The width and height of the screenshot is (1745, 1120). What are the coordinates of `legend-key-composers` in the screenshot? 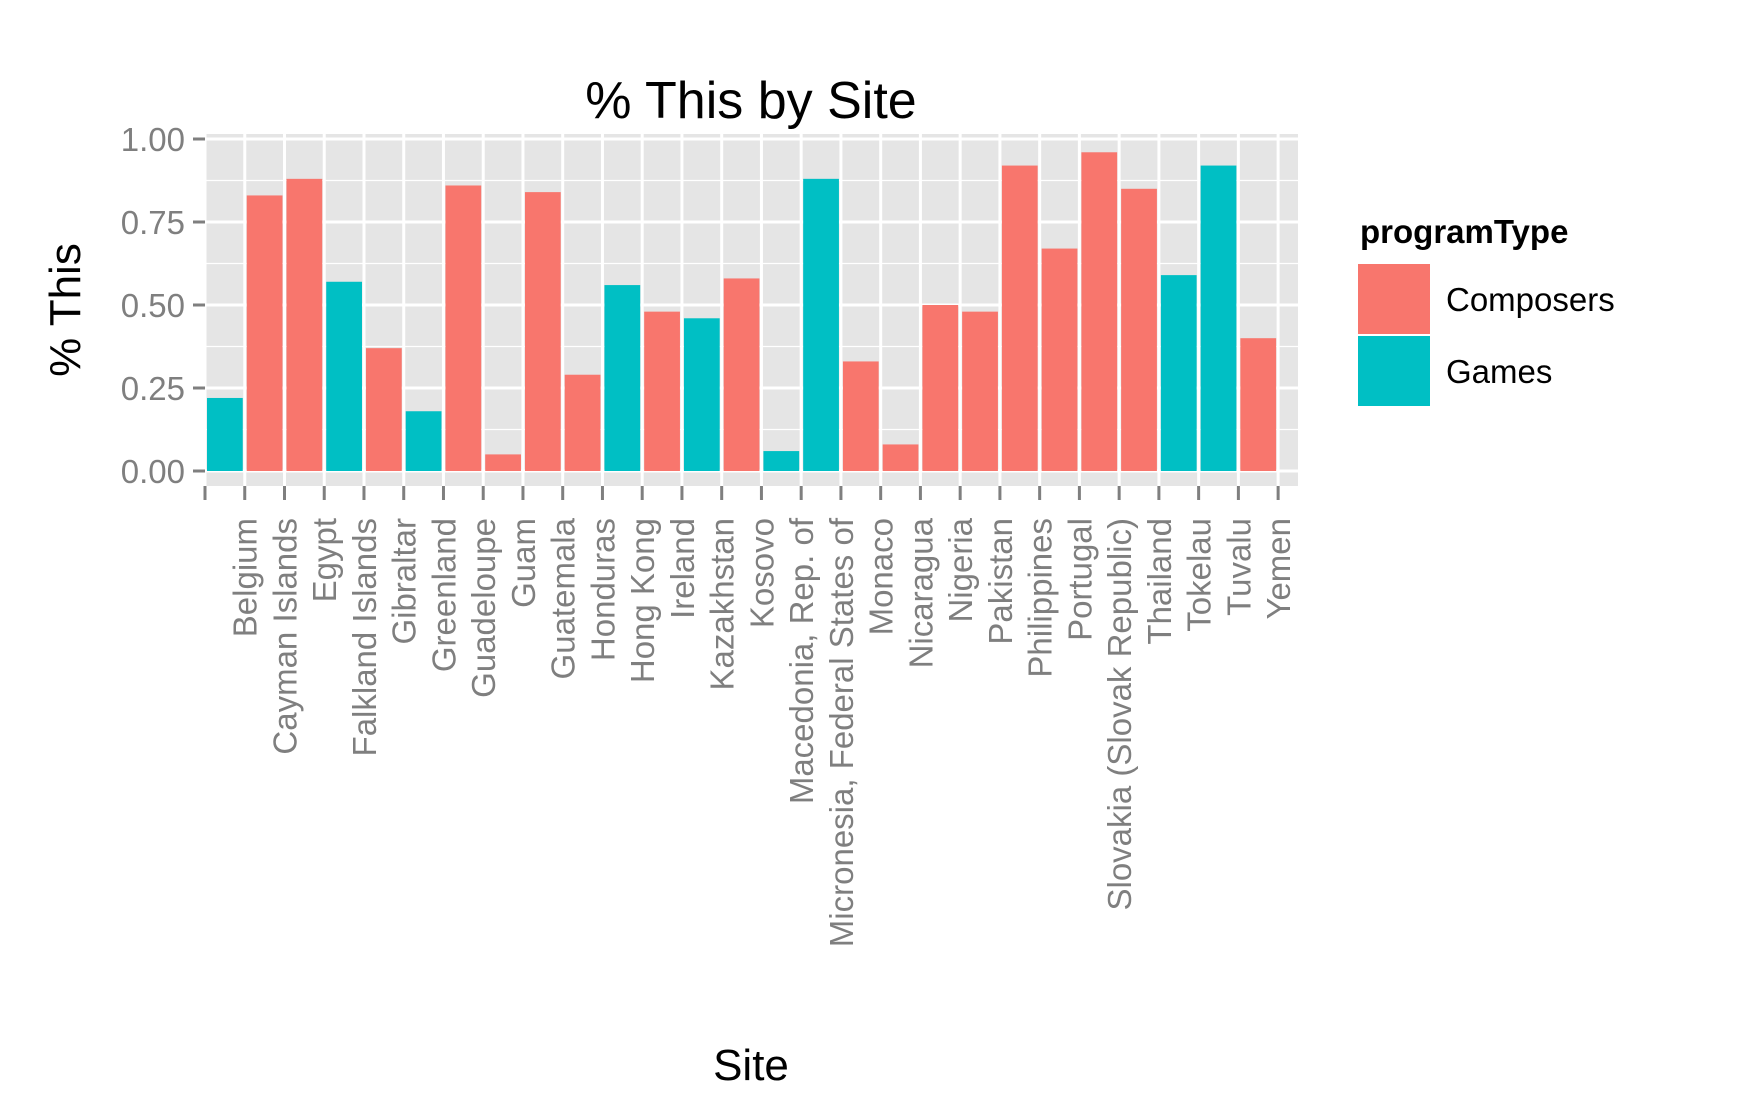 It's located at (1394, 299).